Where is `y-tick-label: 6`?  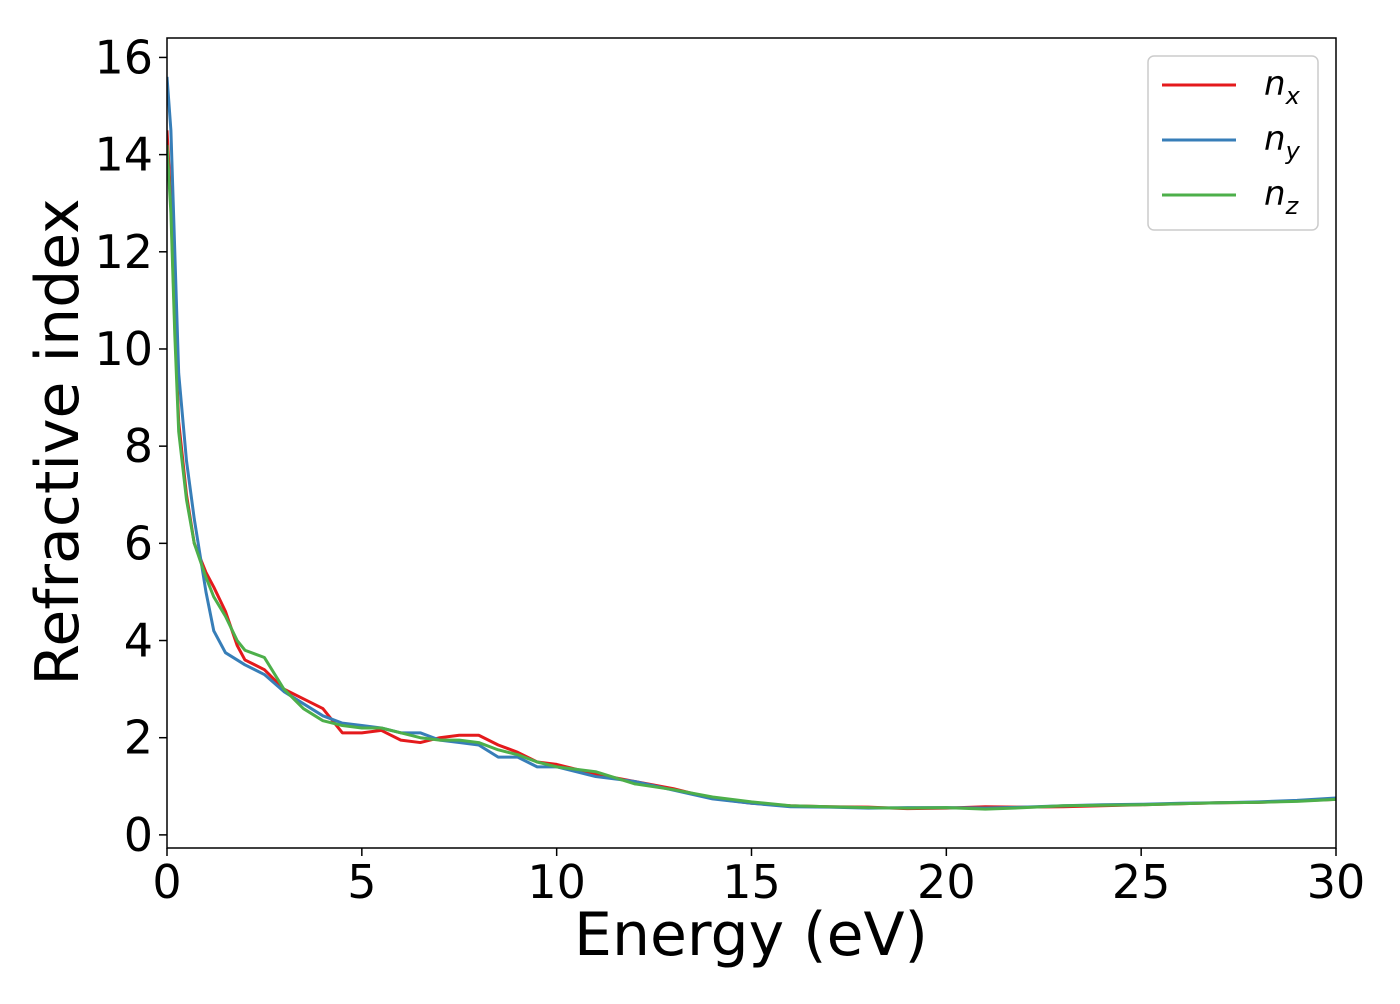
y-tick-label: 6 is located at coordinates (138, 543).